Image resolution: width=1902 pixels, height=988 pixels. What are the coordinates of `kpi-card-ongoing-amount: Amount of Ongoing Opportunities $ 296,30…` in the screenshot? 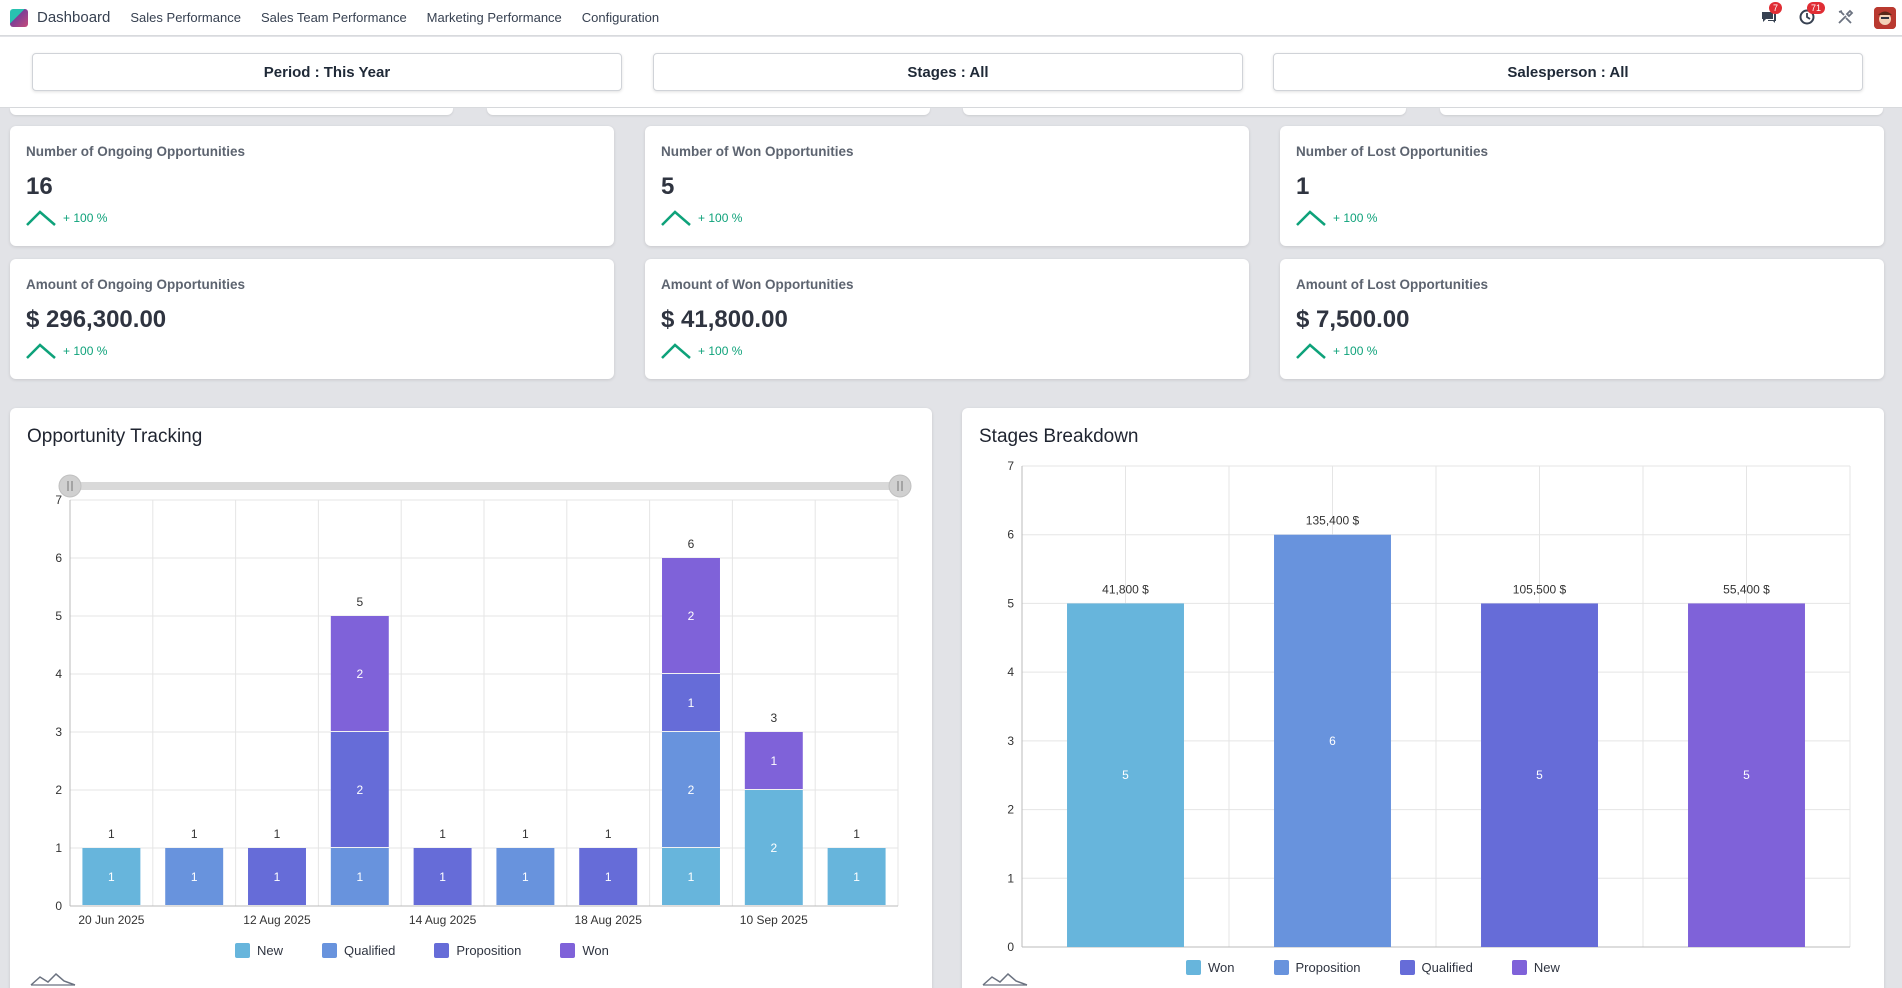 It's located at (312, 319).